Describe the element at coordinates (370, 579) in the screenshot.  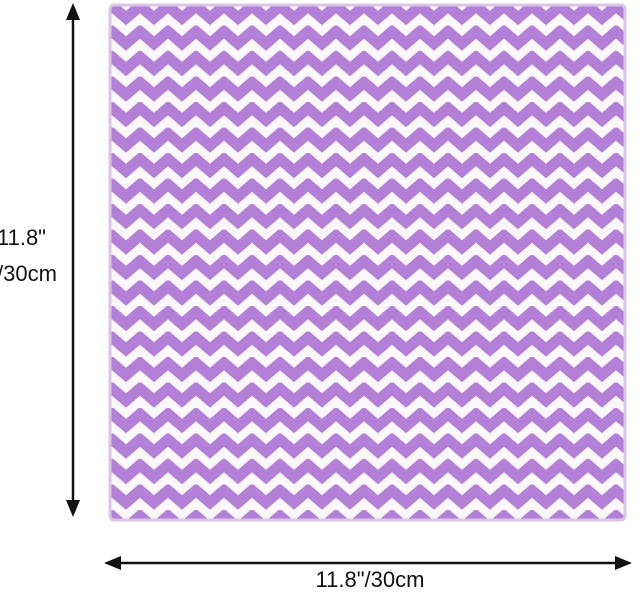
I see `width-label: 11.8"/30cm` at that location.